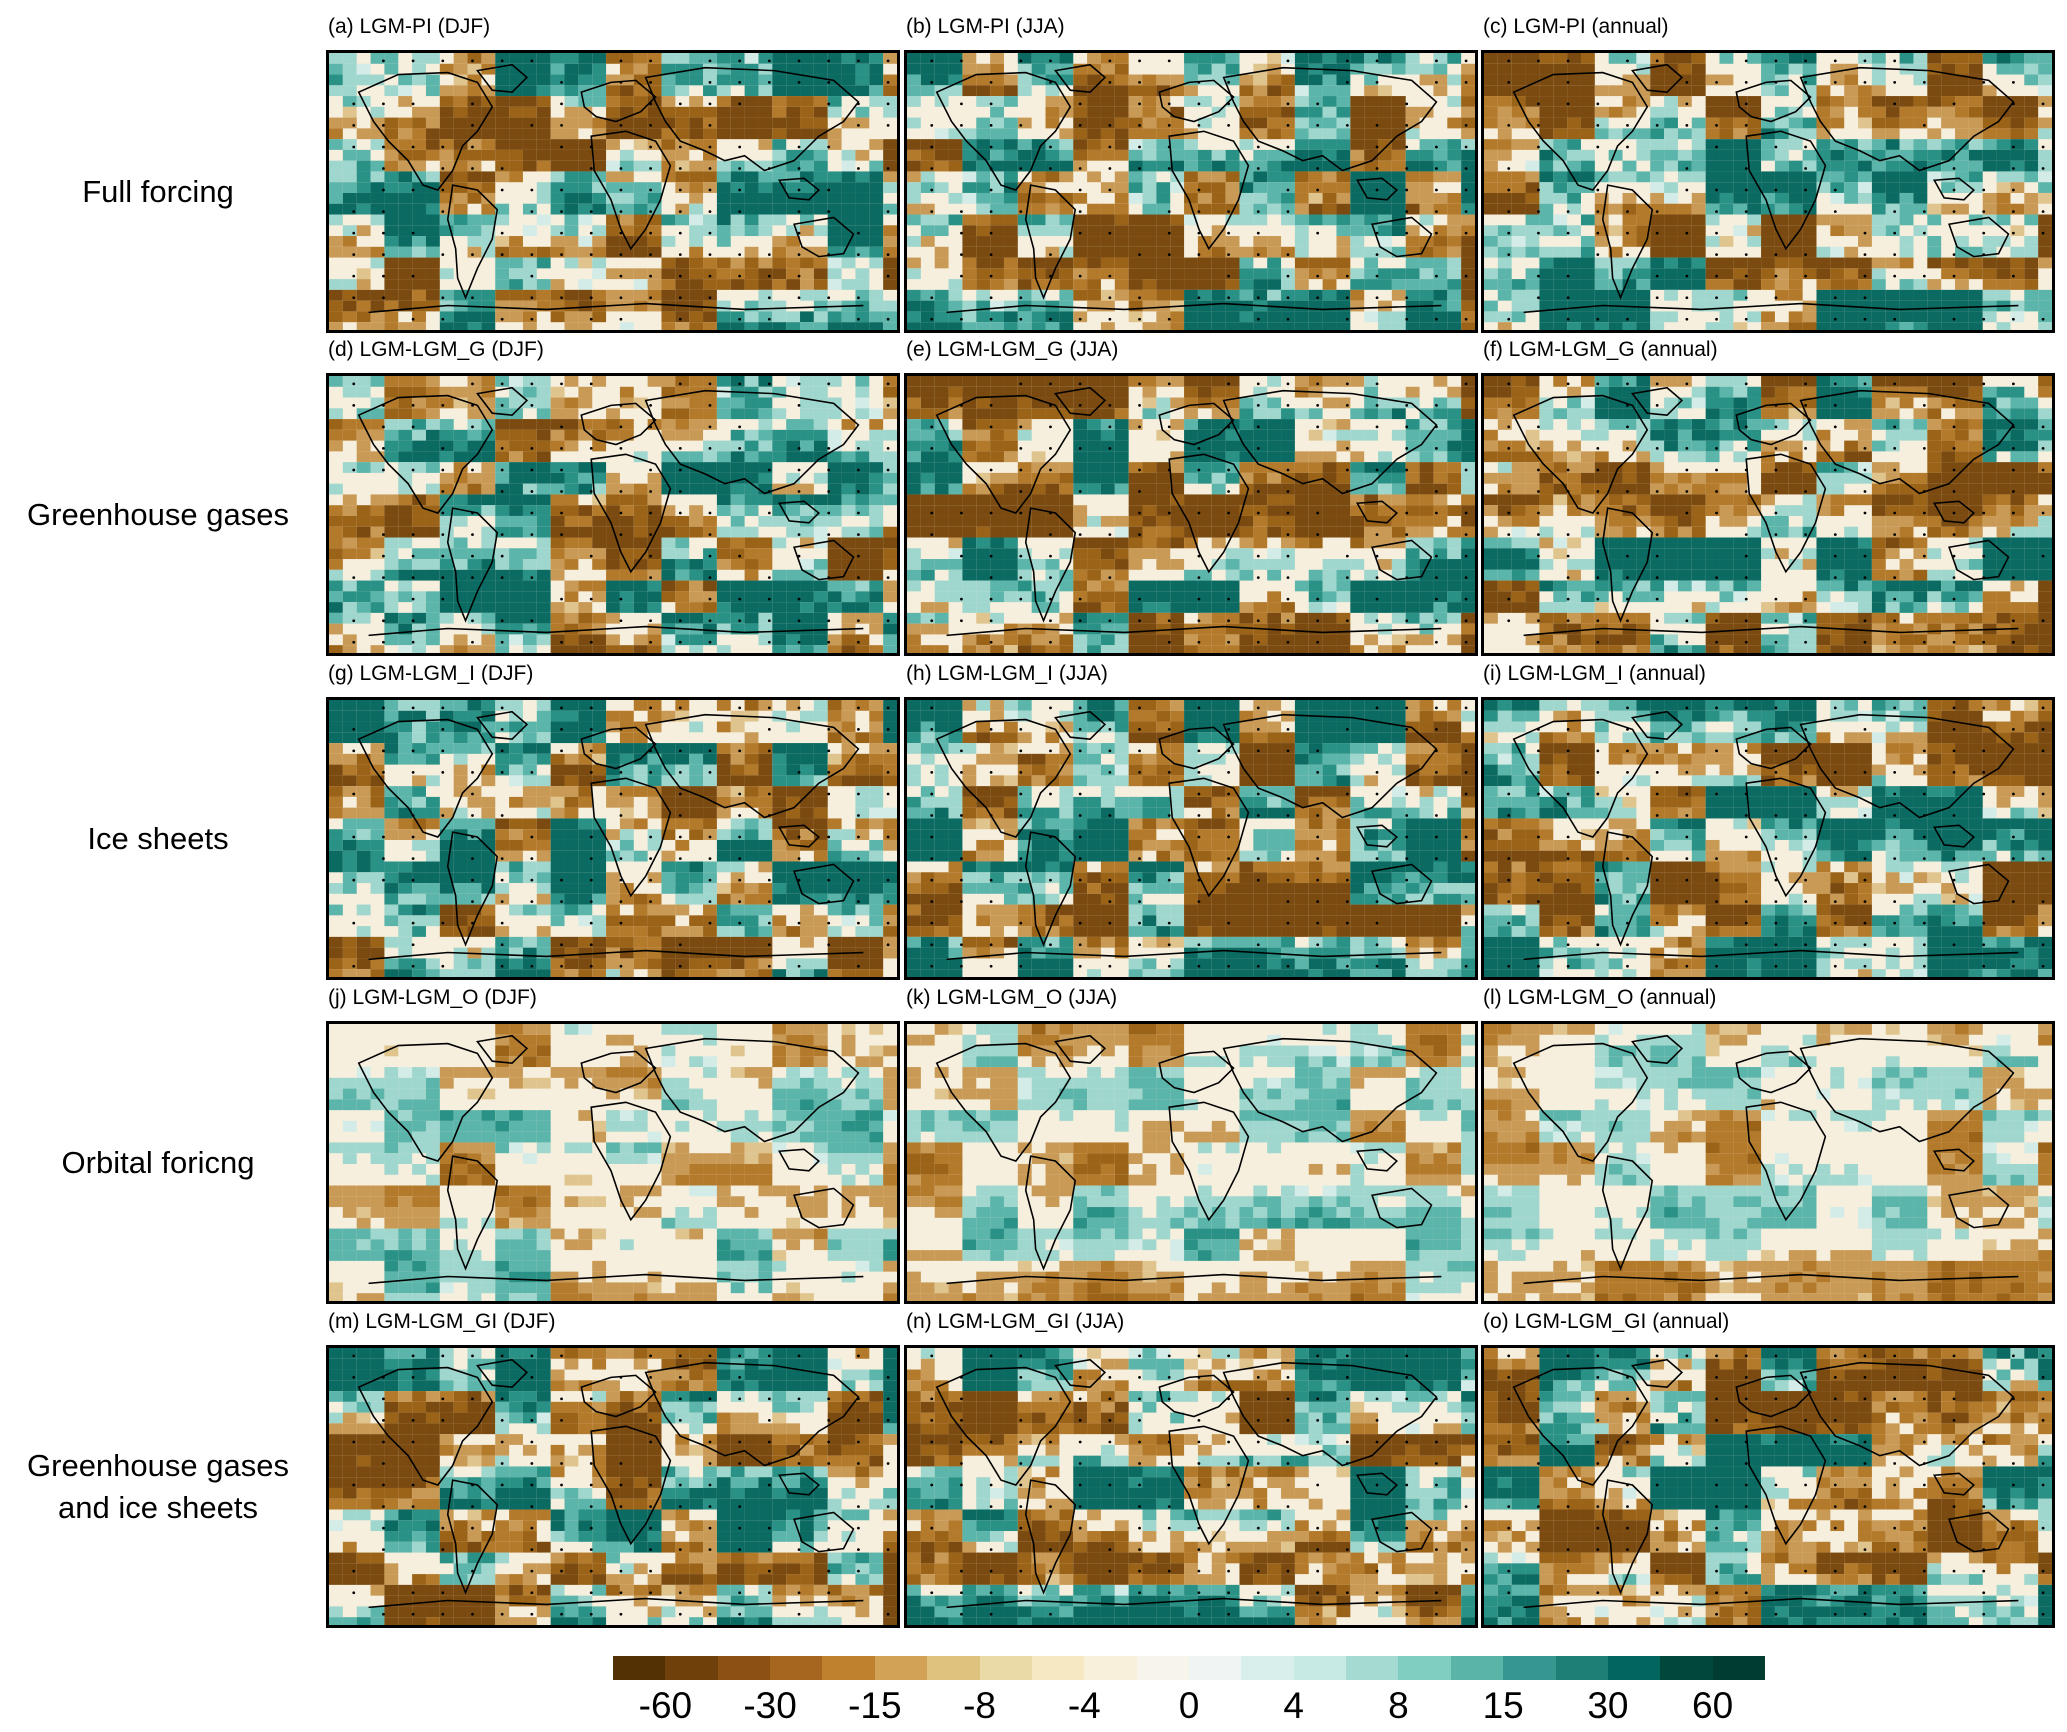 Image resolution: width=2067 pixels, height=1732 pixels. What do you see at coordinates (1954, 189) in the screenshot?
I see `coastline` at bounding box center [1954, 189].